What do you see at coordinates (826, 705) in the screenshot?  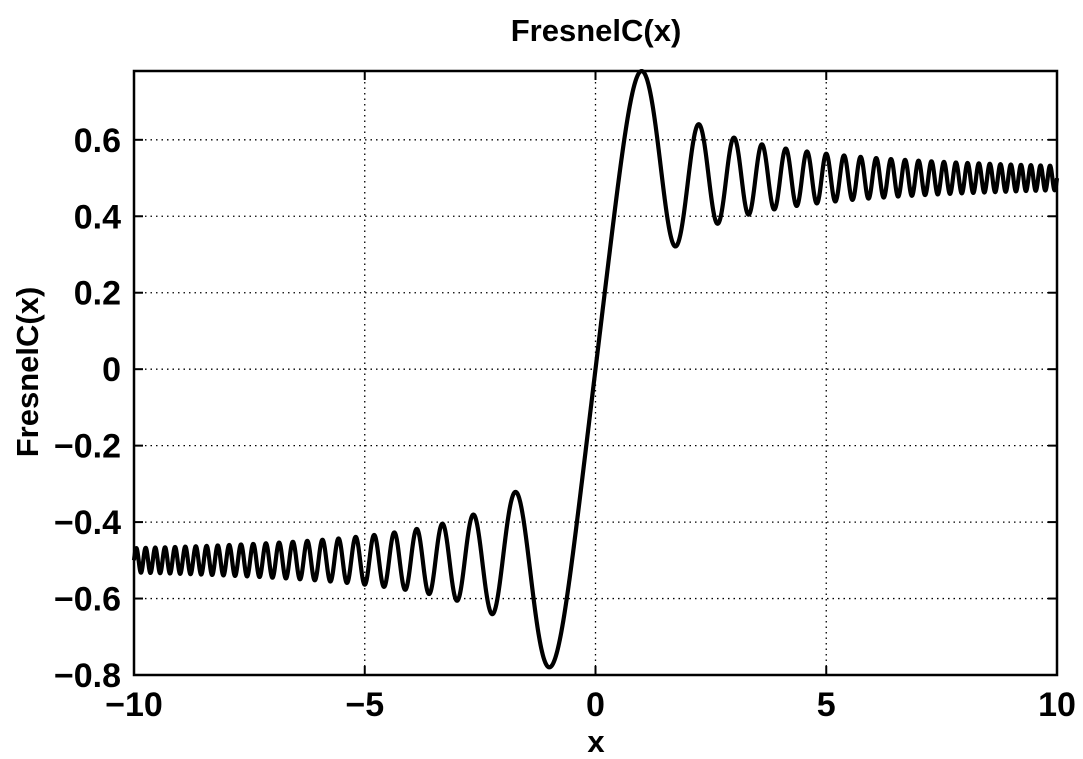 I see `x-tick-label: 5` at bounding box center [826, 705].